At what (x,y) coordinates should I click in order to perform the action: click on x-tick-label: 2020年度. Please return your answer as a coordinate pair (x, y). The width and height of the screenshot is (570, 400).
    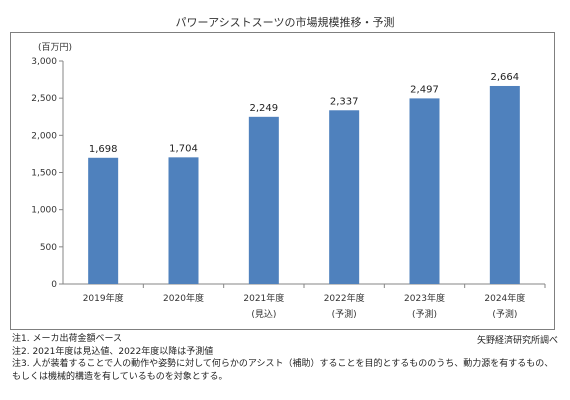
    Looking at the image, I should click on (183, 298).